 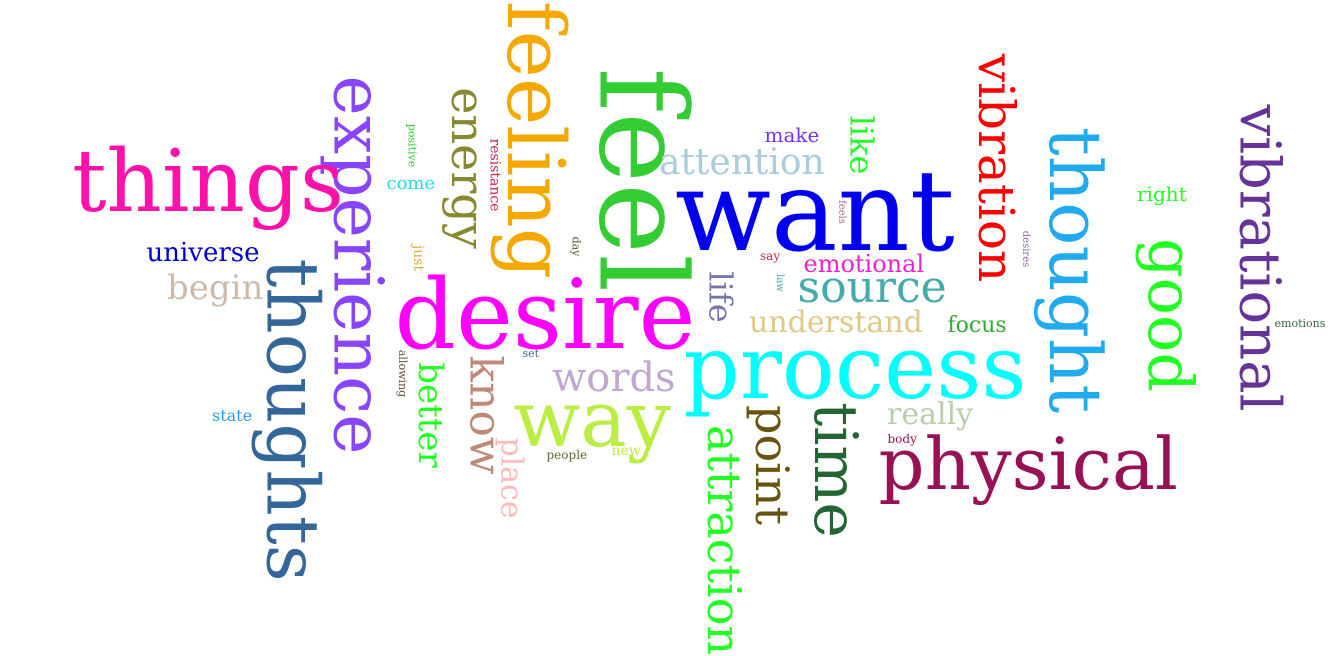 I want to click on word-day: day, so click(x=576, y=246).